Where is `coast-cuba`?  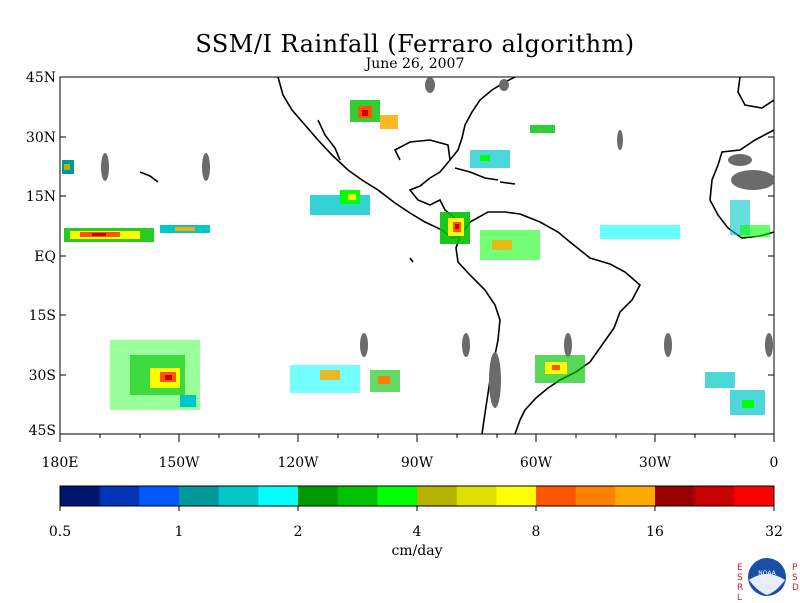 coast-cuba is located at coordinates (476, 174).